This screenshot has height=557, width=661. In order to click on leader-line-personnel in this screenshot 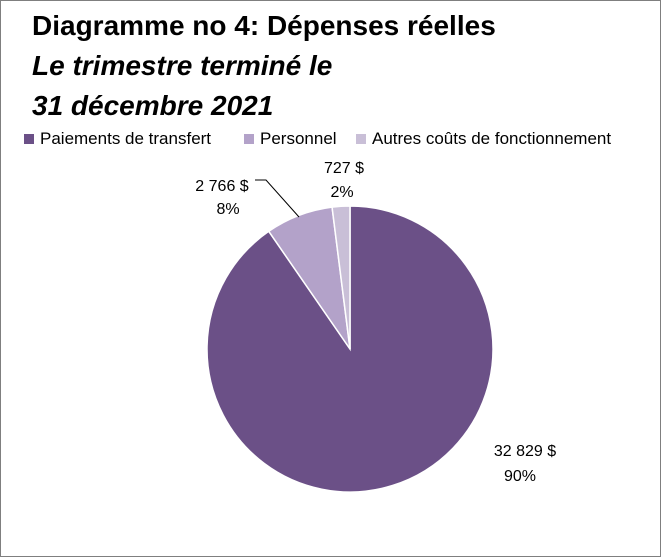, I will do `click(277, 198)`.